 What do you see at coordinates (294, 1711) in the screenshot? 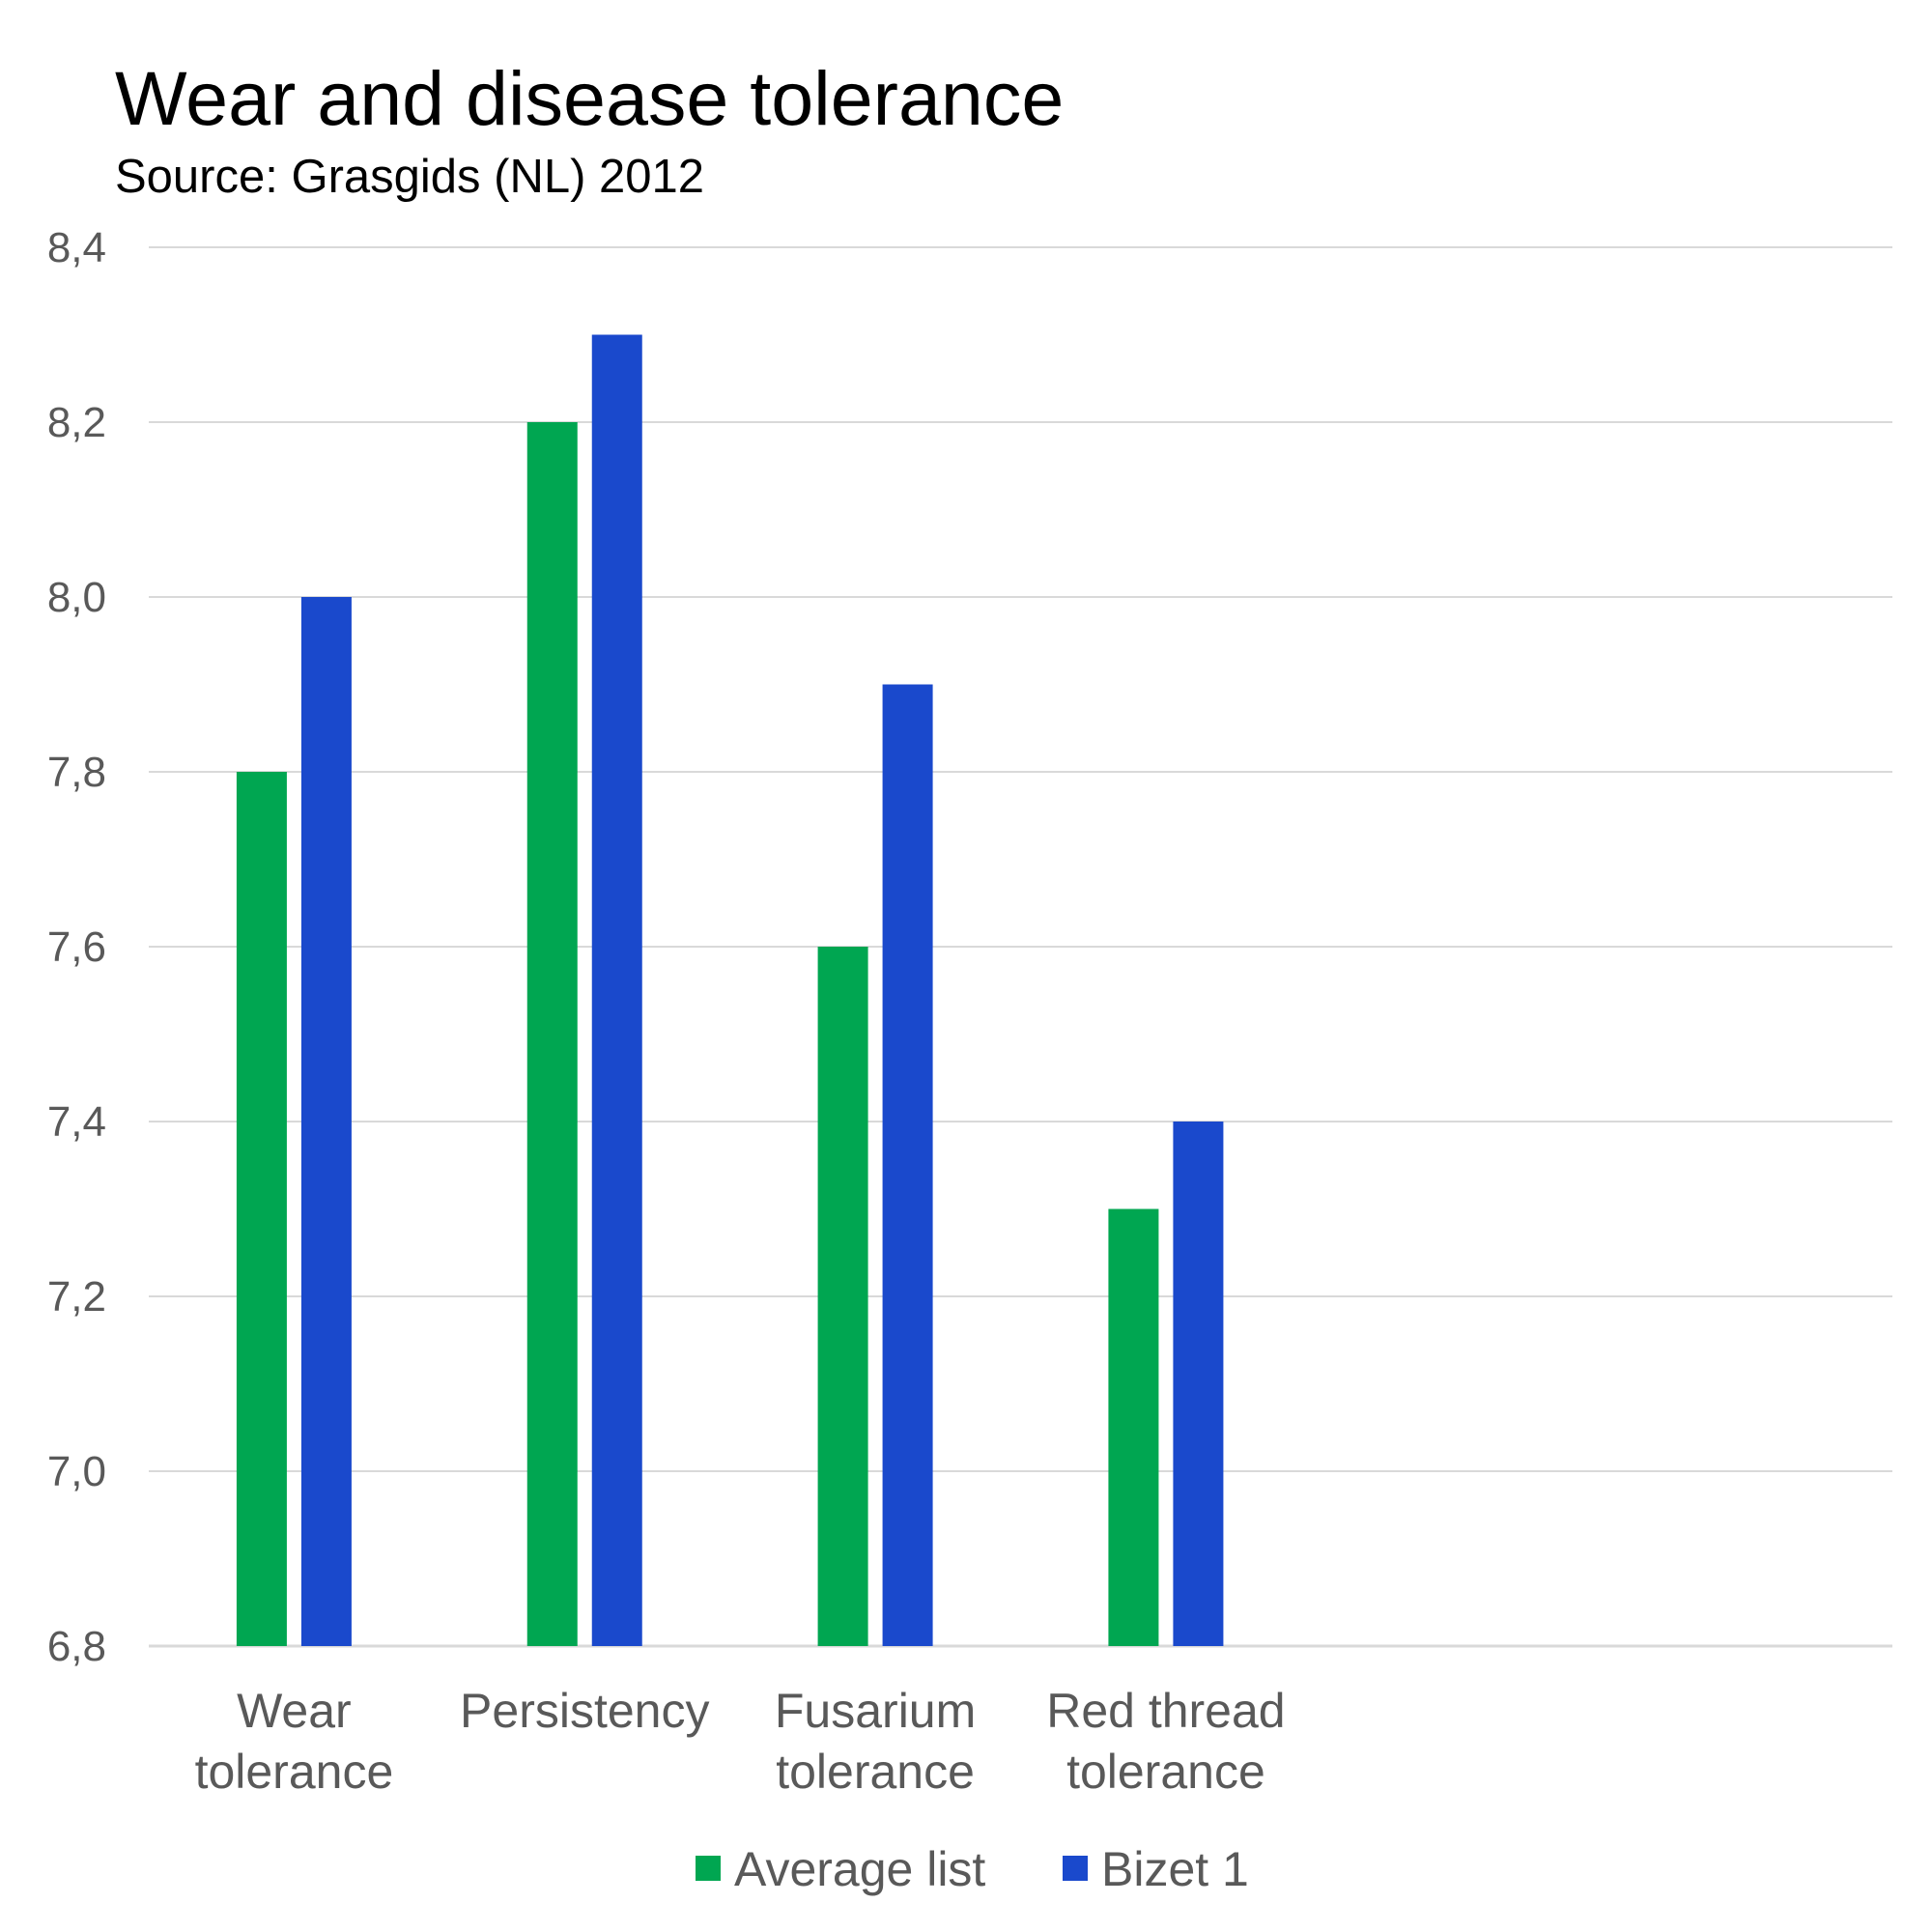
I see `x-category-label: Wear` at bounding box center [294, 1711].